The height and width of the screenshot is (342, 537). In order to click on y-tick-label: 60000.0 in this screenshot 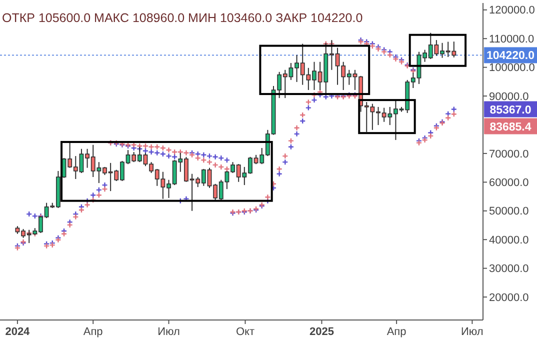, I will do `click(509, 183)`.